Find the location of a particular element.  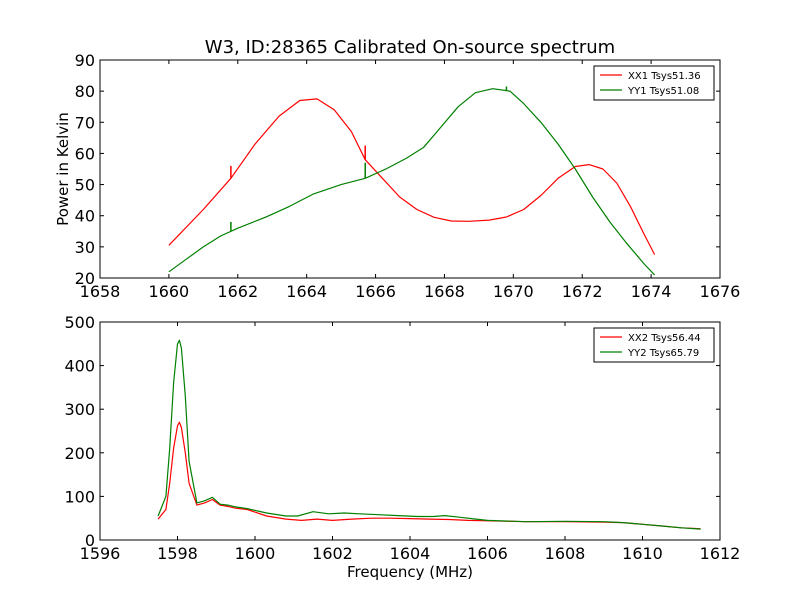

legend: XX2 Tsys56.44 YY2 Tsys65.79 is located at coordinates (654, 345).